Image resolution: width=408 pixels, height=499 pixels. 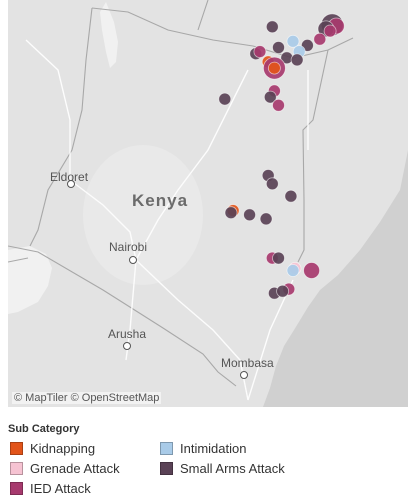 What do you see at coordinates (232, 468) in the screenshot?
I see `legend-label-small-arms-attack: Small Arms Attack` at bounding box center [232, 468].